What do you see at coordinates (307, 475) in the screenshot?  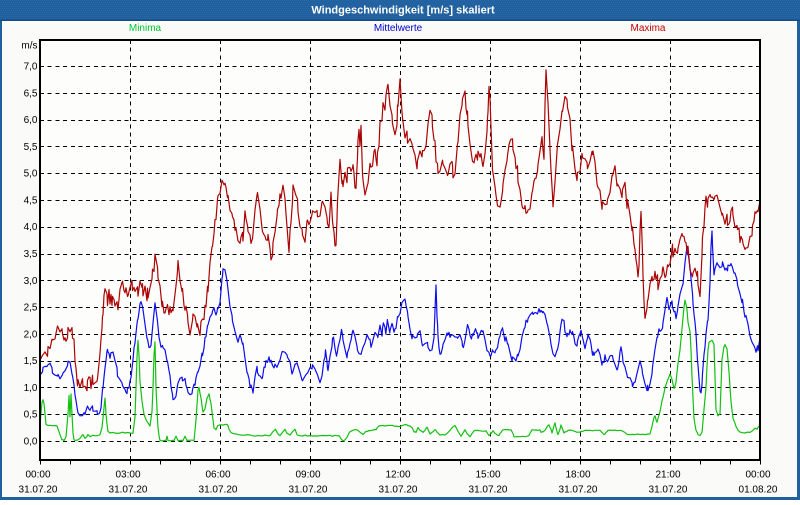 I see `svg-text: 09:00` at bounding box center [307, 475].